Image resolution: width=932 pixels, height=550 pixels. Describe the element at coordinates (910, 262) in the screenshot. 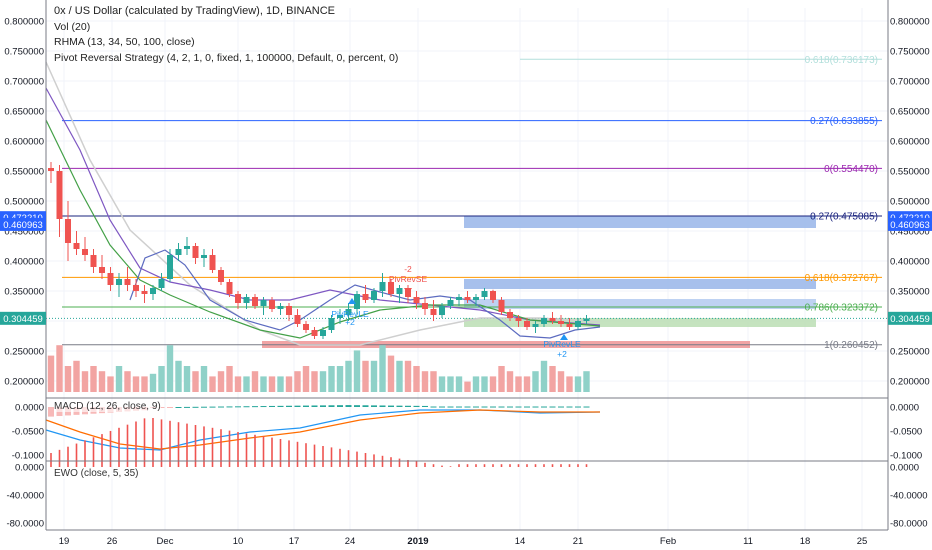

I see `y-tick-right: 0.400000` at that location.